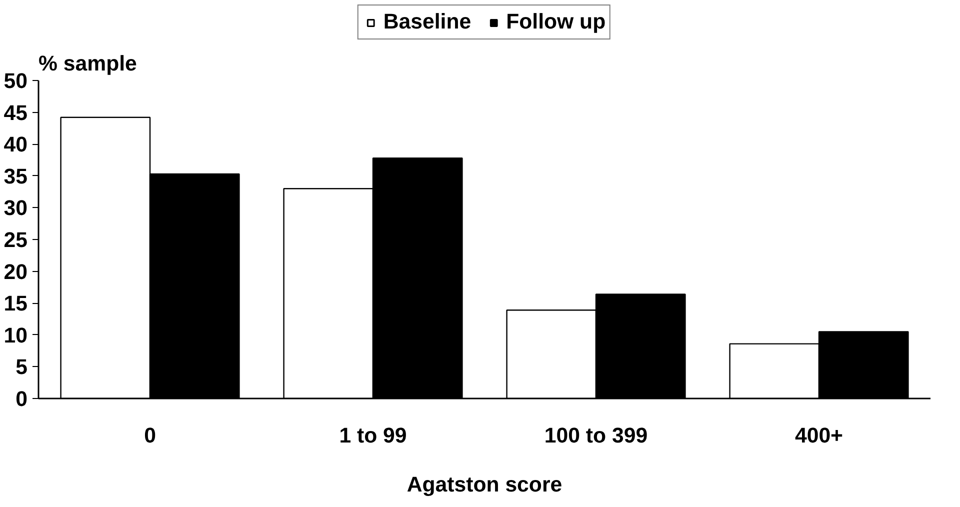  What do you see at coordinates (427, 22) in the screenshot?
I see `legend-label: Baseline` at bounding box center [427, 22].